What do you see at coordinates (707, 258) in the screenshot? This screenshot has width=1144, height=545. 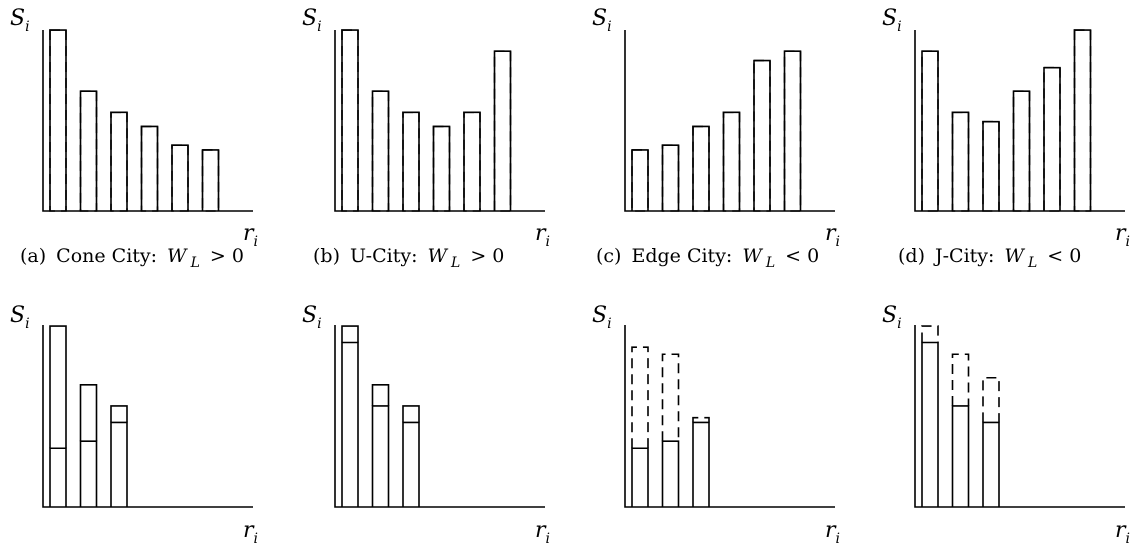 I see `caption-c: (c) Edge City: W L < 0` at bounding box center [707, 258].